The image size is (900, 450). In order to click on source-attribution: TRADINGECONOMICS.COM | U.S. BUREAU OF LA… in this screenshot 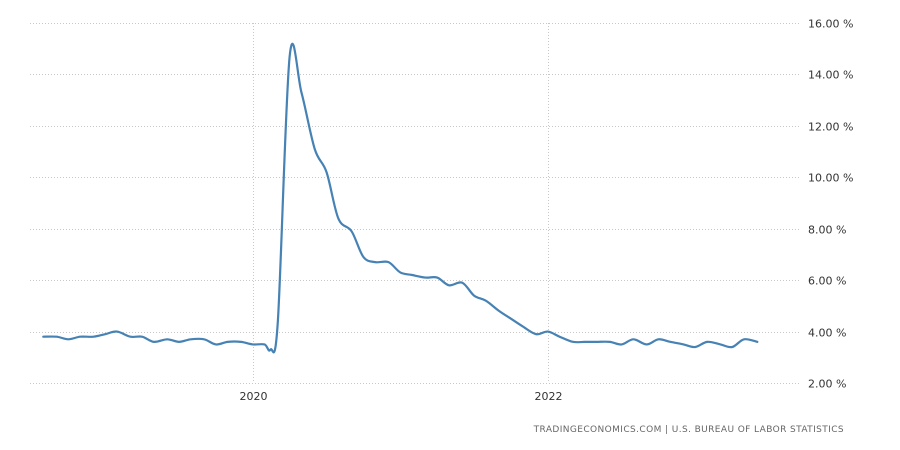, I will do `click(688, 430)`.